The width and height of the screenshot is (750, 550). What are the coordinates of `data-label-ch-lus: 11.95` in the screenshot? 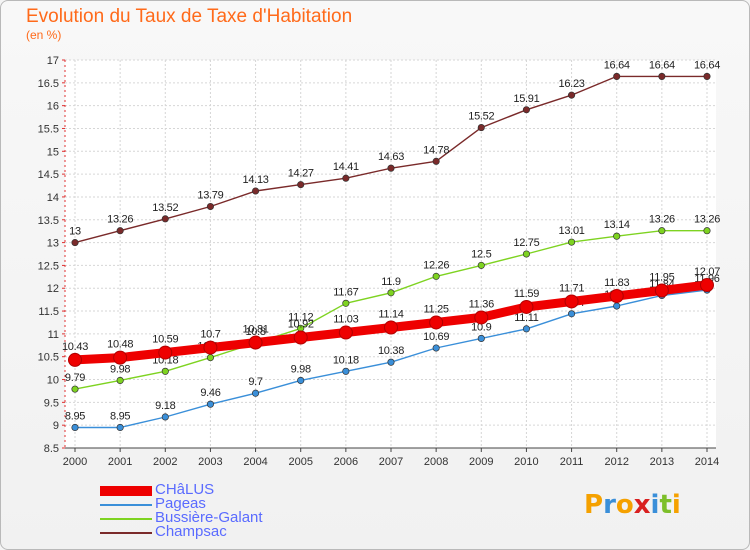 It's located at (661, 278).